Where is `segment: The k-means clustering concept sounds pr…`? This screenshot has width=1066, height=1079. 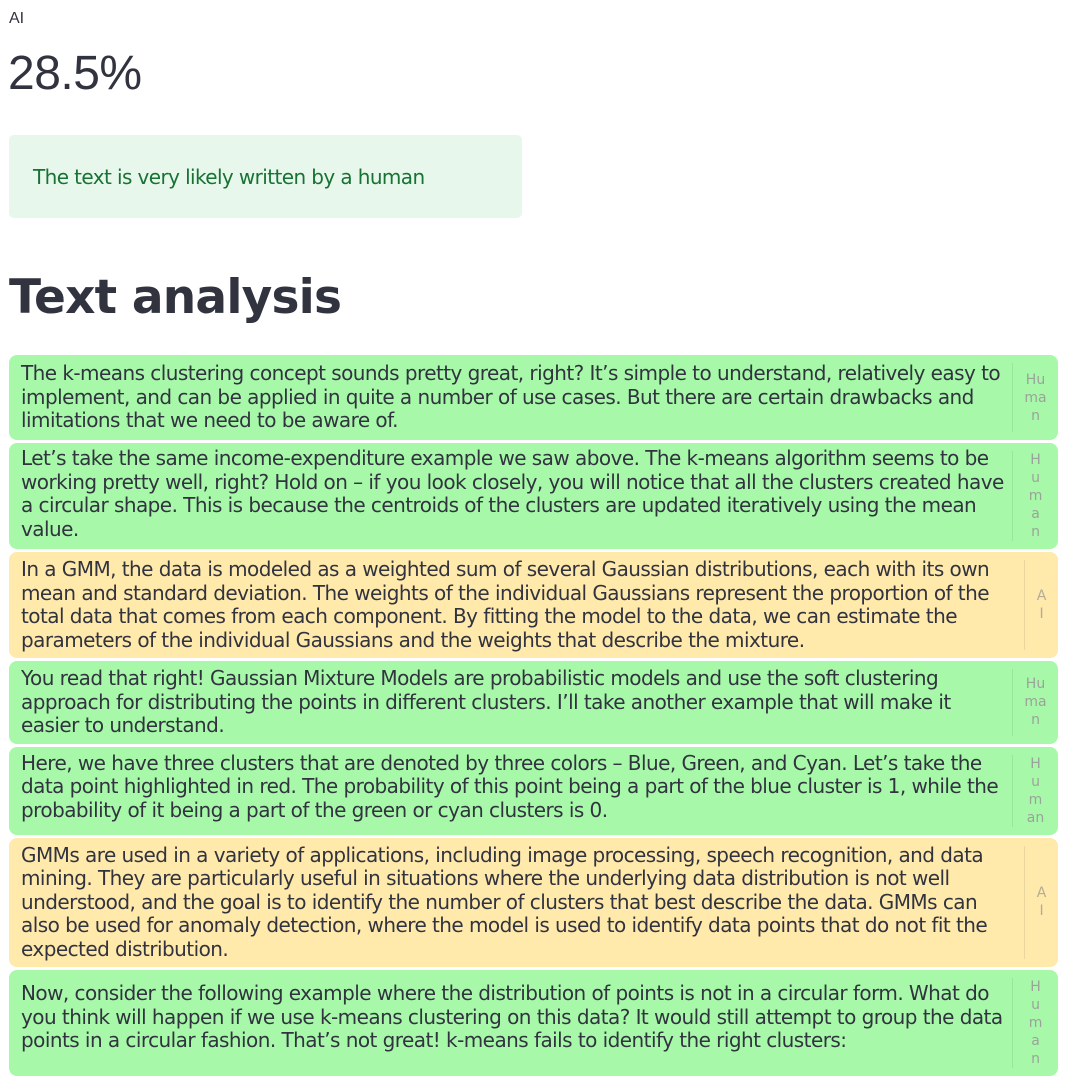 segment: The k-means clustering concept sounds pr… is located at coordinates (533, 397).